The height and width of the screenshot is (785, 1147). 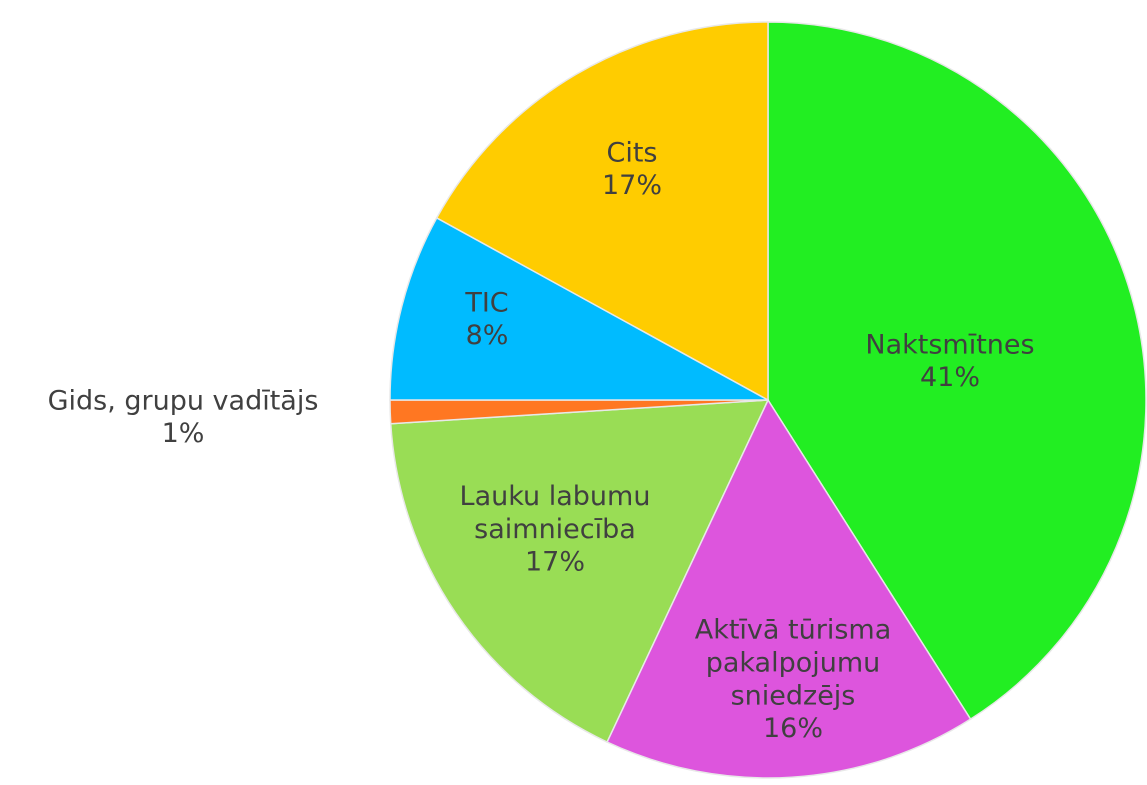 I want to click on label-line: Gids, grupu vadītājs, so click(x=183, y=400).